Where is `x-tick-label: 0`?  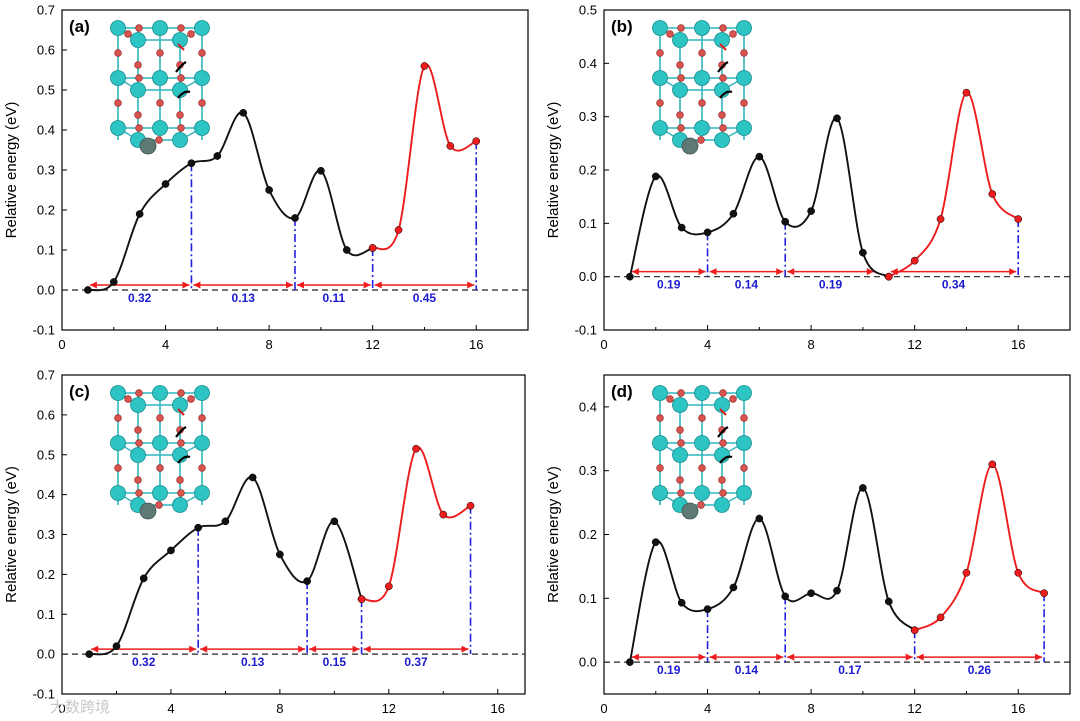 x-tick-label: 0 is located at coordinates (603, 344).